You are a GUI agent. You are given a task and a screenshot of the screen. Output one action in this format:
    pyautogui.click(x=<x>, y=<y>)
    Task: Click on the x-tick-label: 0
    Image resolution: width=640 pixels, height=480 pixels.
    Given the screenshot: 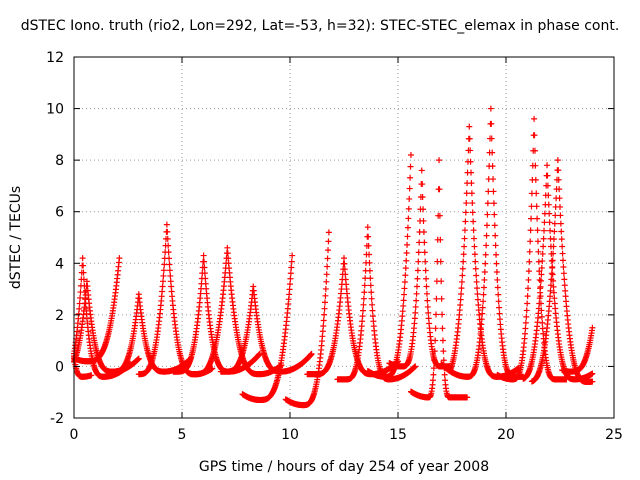 What is the action you would take?
    pyautogui.click(x=74, y=435)
    